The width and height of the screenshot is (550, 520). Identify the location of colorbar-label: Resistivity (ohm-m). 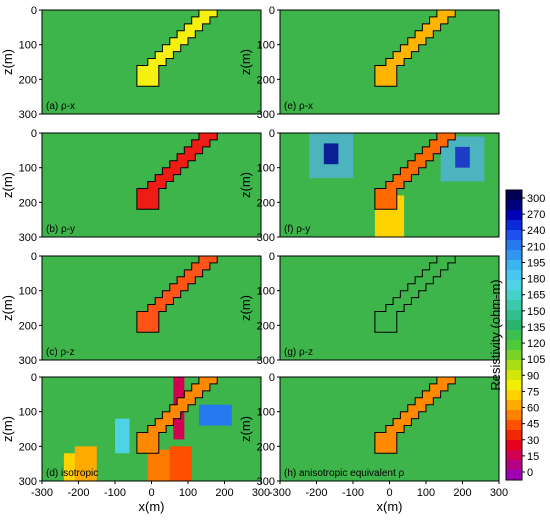
(495, 334).